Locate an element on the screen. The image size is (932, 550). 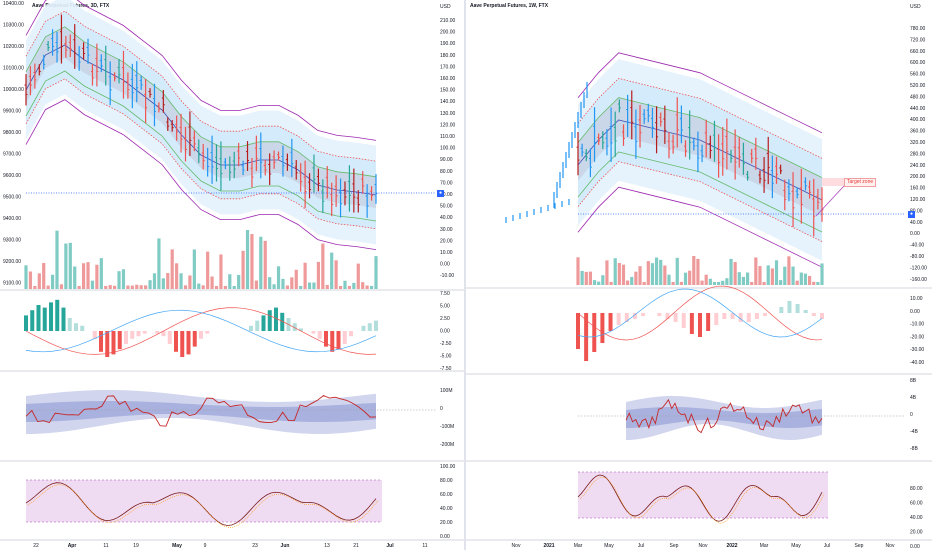
stoch-band is located at coordinates (703, 495).